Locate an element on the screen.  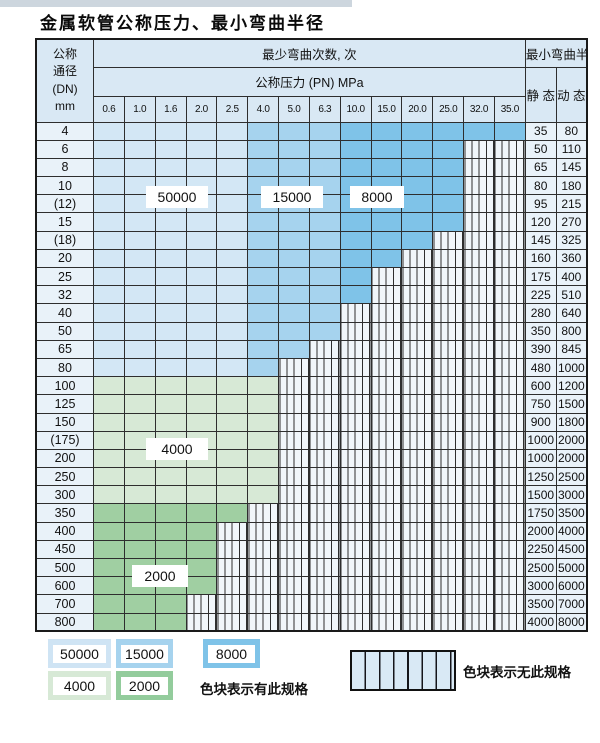
cycle-count-label: 4000 is located at coordinates (177, 449).